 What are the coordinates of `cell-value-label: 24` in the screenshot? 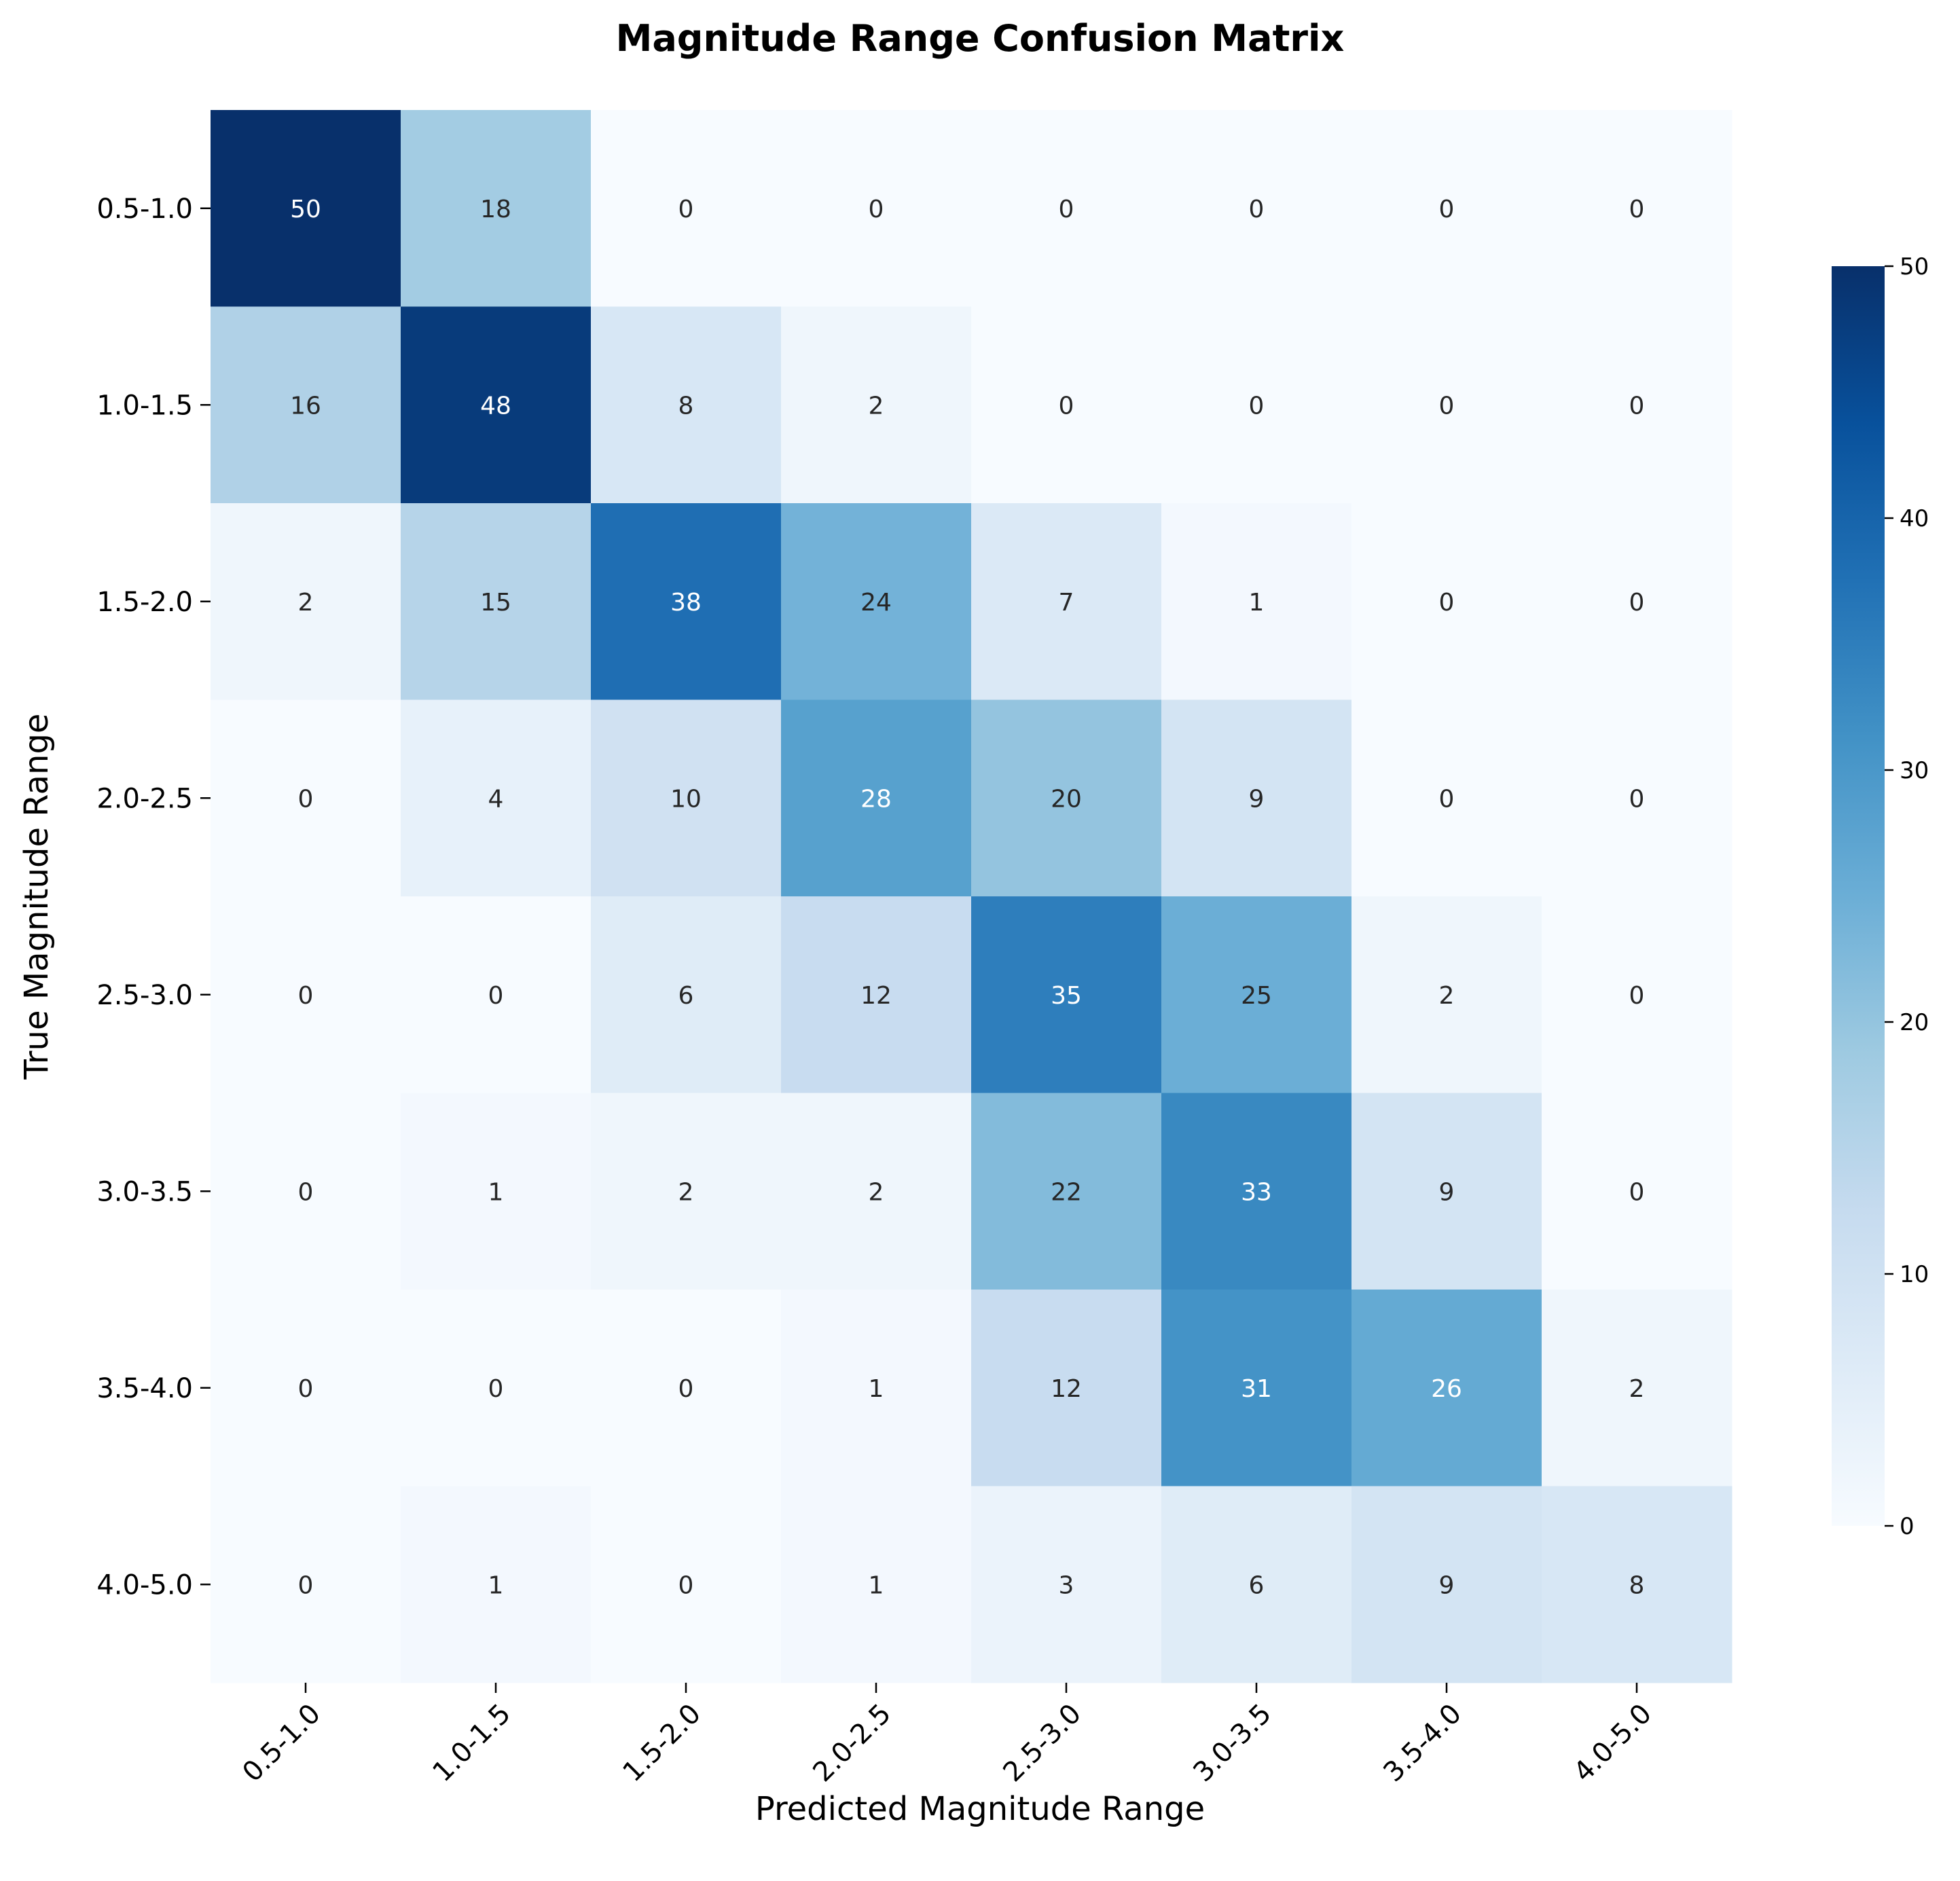 It's located at (876, 603).